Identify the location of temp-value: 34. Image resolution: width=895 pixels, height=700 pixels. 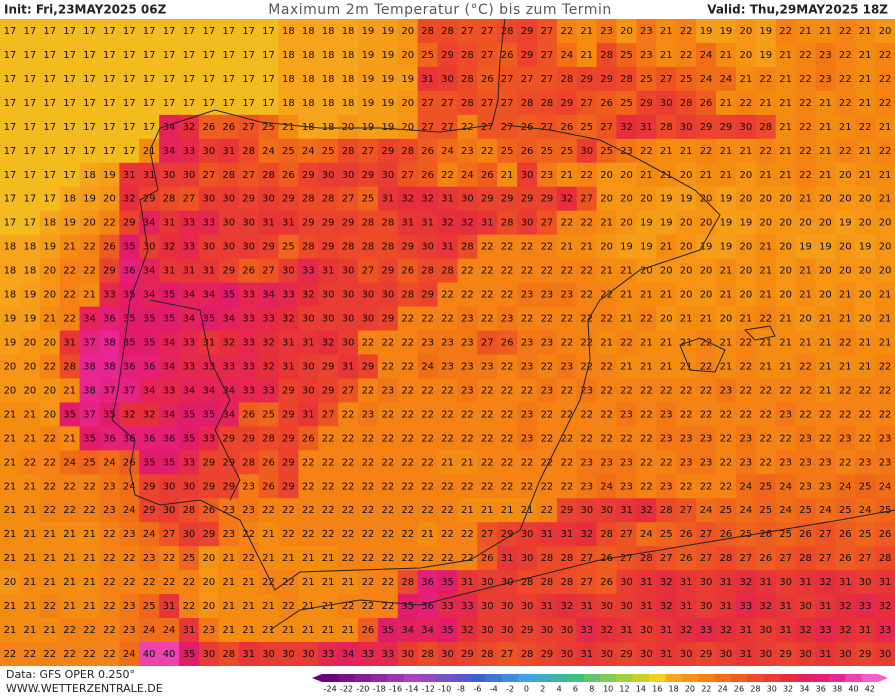
(228, 390).